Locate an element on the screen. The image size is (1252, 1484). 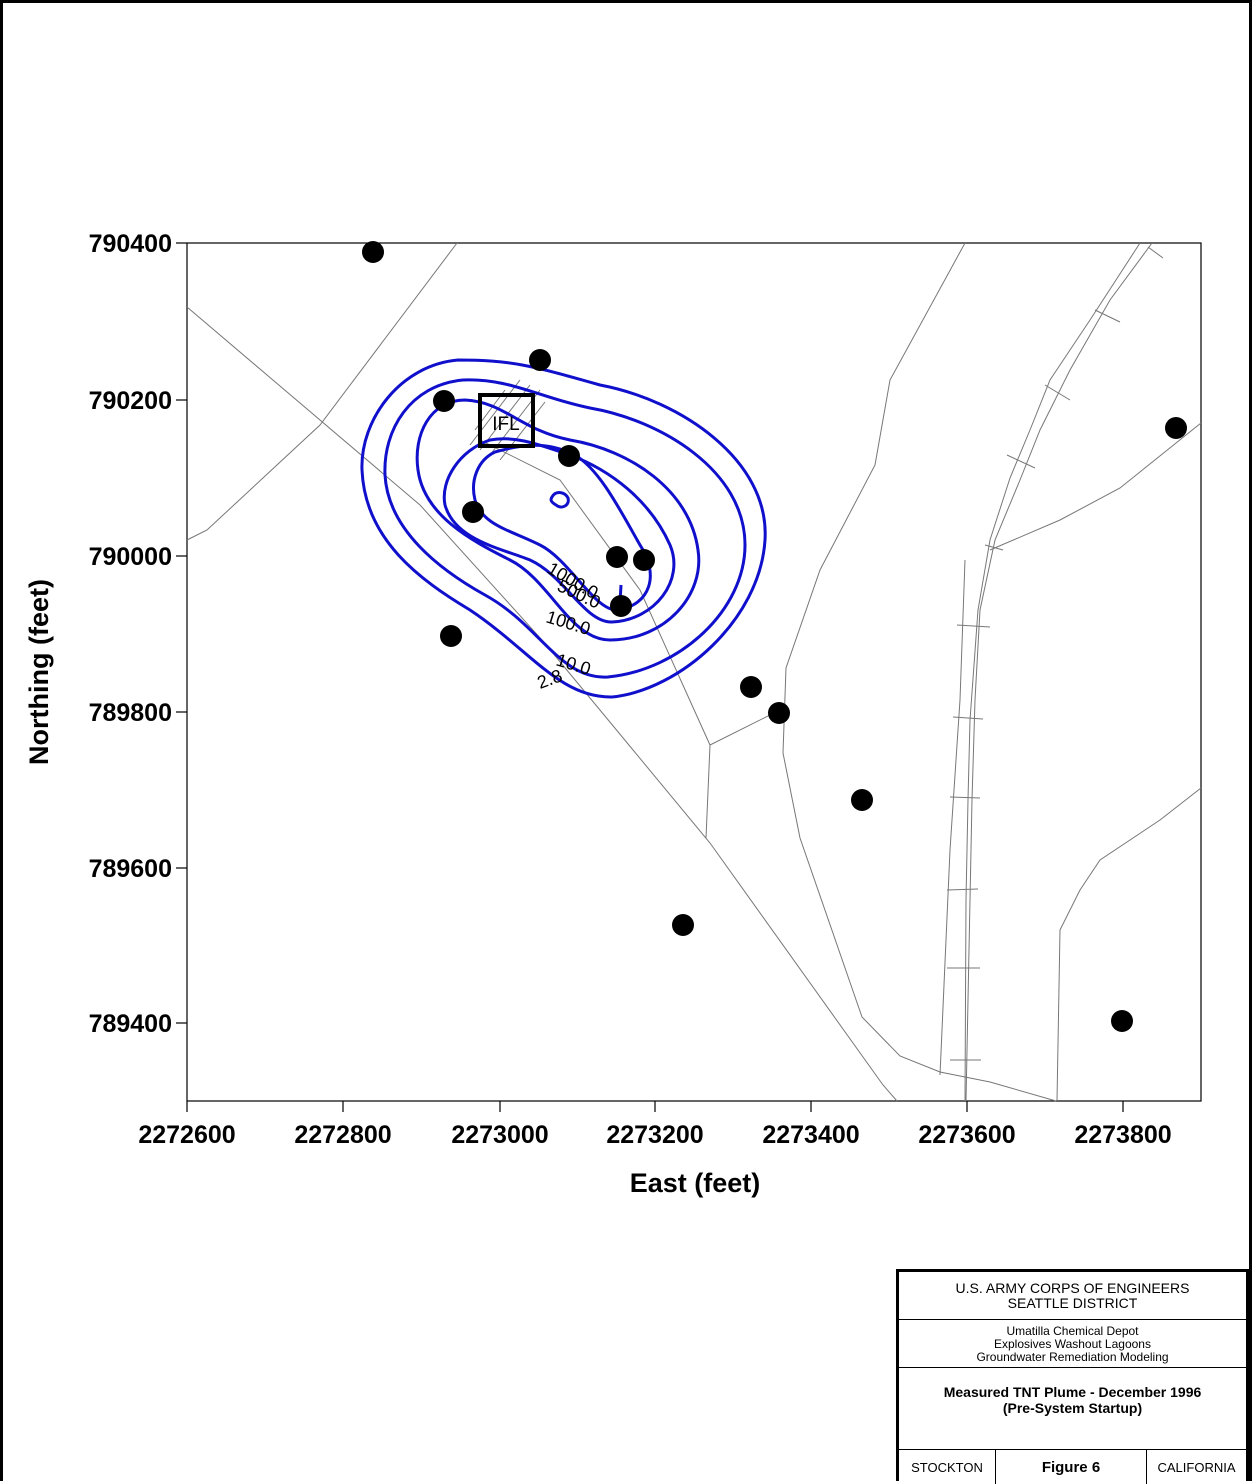
y-tick-label: 789800 is located at coordinates (130, 713).